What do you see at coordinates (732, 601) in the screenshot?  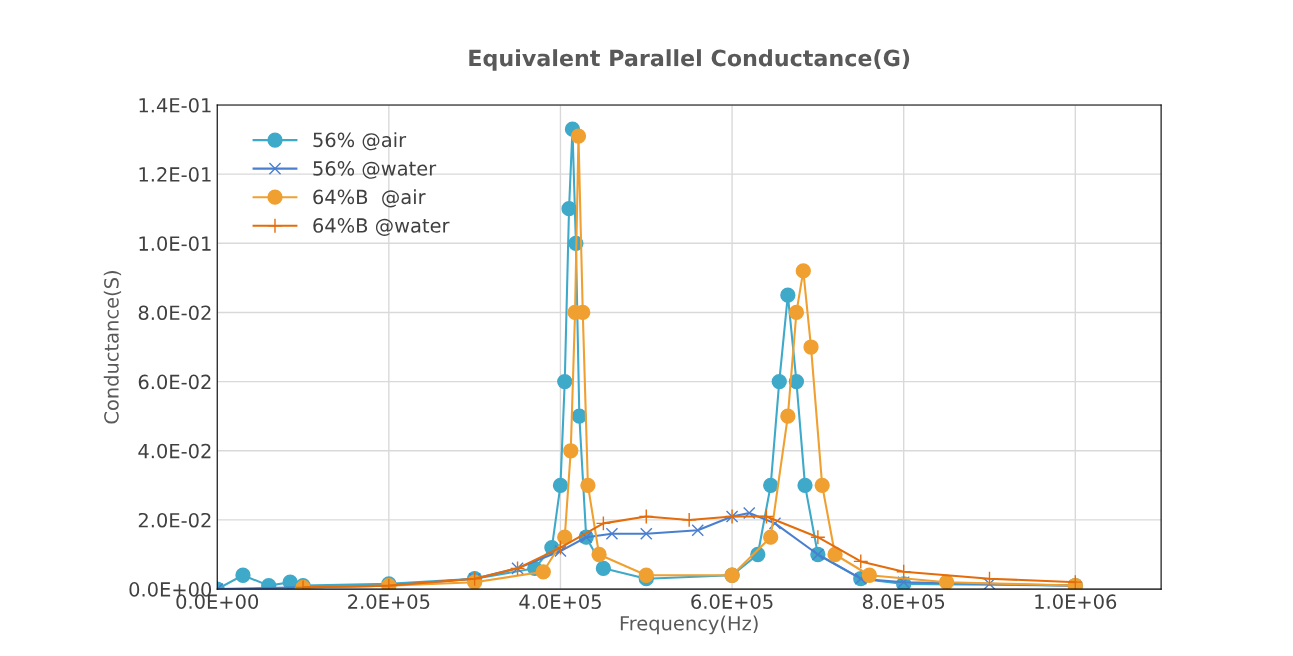 I see `x-tick-label: 6.0E+05` at bounding box center [732, 601].